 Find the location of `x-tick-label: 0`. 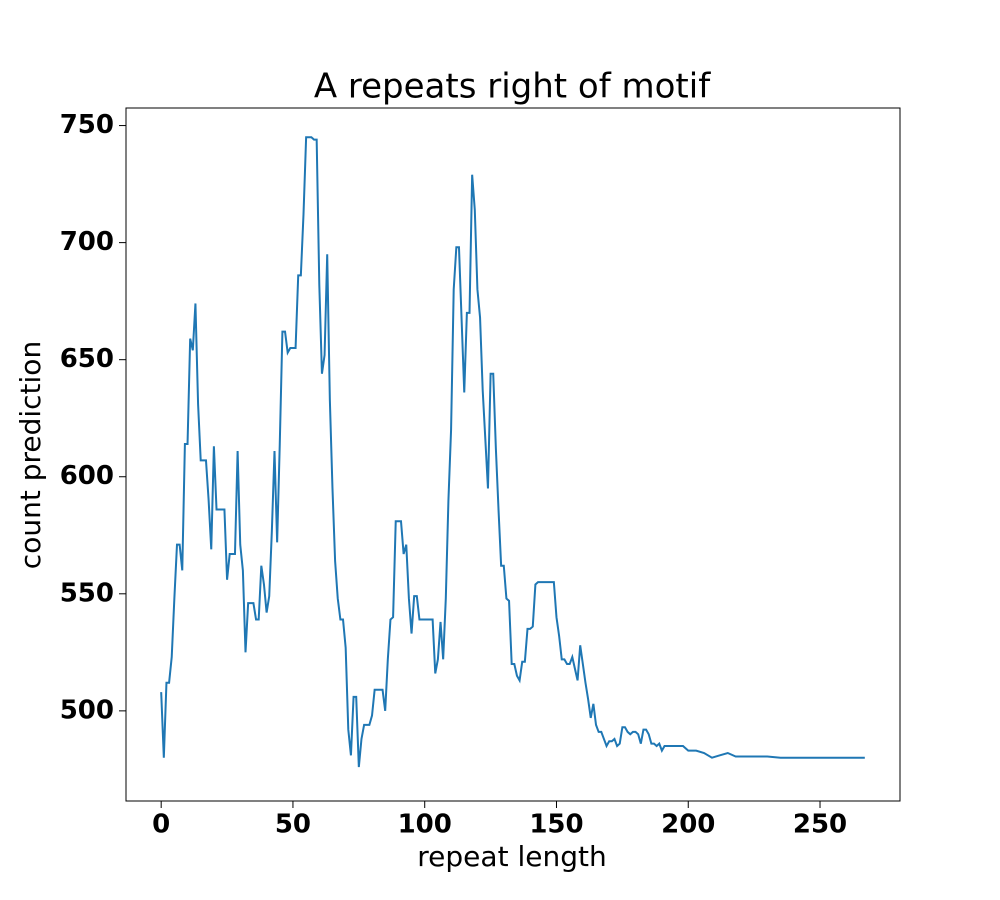

x-tick-label: 0 is located at coordinates (161, 825).